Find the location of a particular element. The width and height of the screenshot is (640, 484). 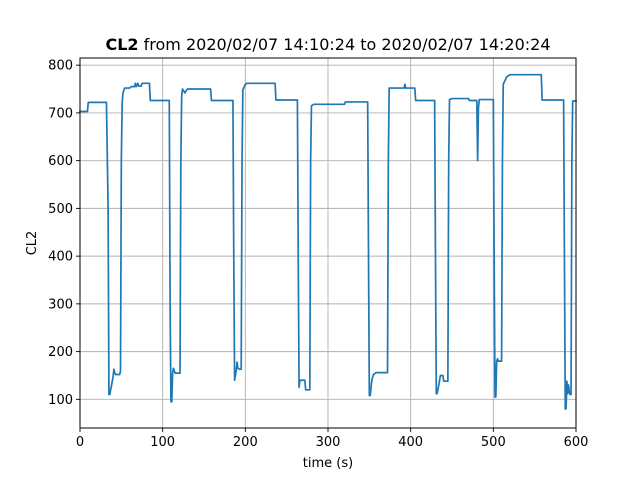

x-tick-label: 400 is located at coordinates (410, 442).